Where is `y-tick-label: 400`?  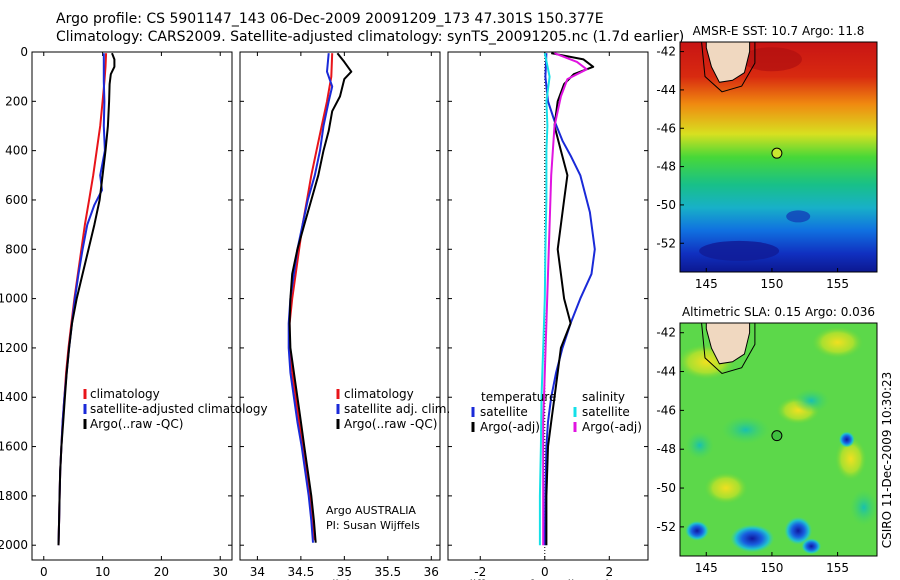
y-tick-label: 400 is located at coordinates (16, 151).